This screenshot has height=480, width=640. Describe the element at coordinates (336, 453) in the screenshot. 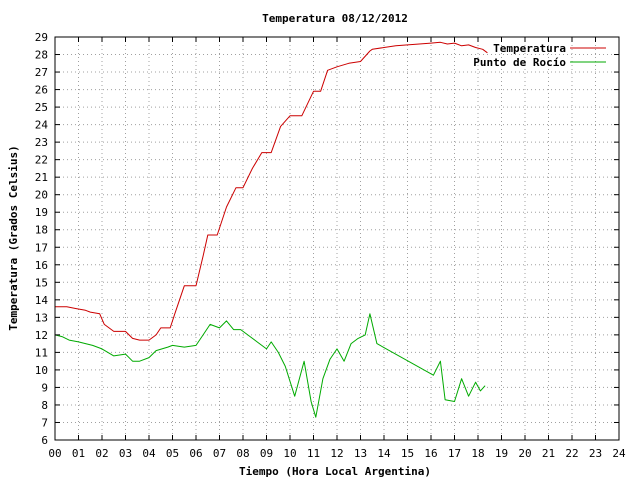

I see `x-tick-label: 12` at that location.